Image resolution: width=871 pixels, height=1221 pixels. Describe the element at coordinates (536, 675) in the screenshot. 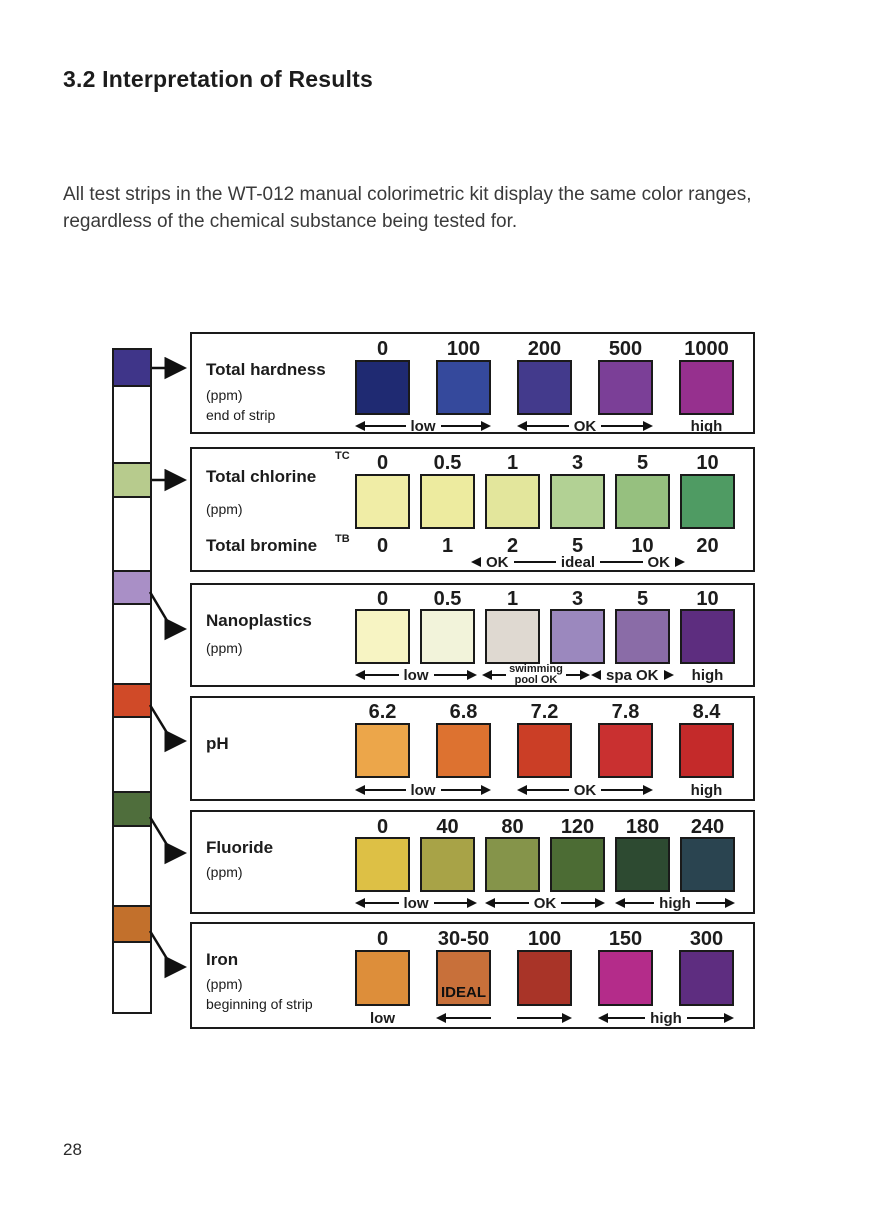

I see `range-annotation-swimming-pool: swimming pool OK` at that location.